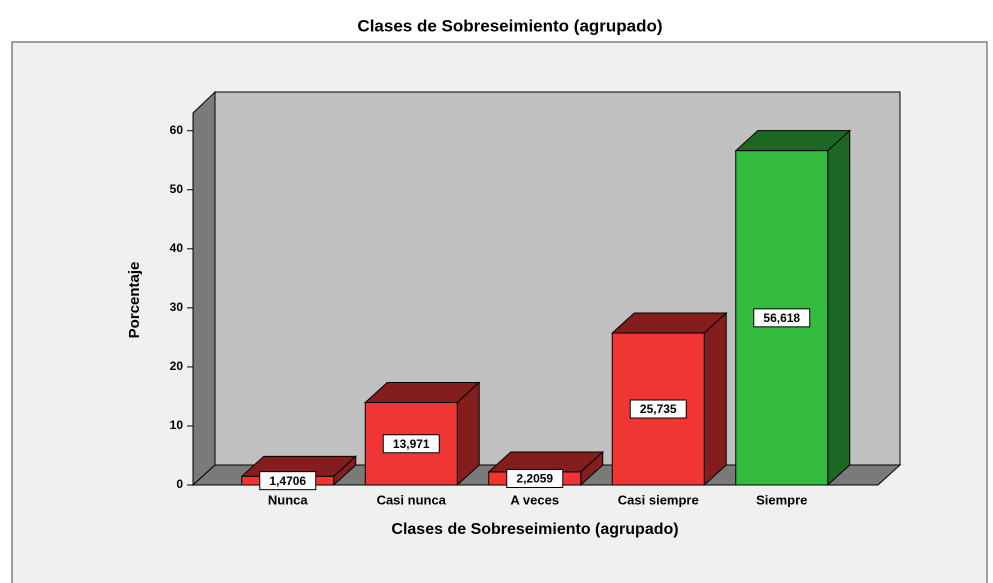 The height and width of the screenshot is (583, 993). What do you see at coordinates (412, 499) in the screenshot?
I see `x-tick-label: Casi nunca` at bounding box center [412, 499].